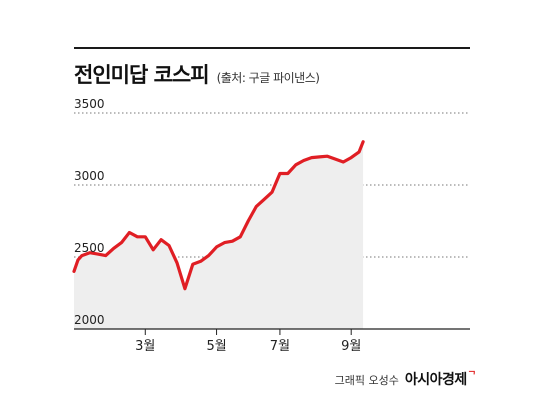  I want to click on source-note: (출처: 구글 파이낸스), so click(268, 78).